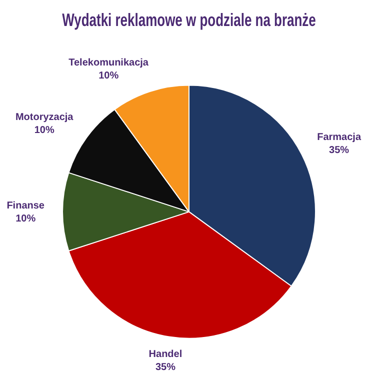 This screenshot has width=378, height=378. What do you see at coordinates (165, 354) in the screenshot?
I see `slice-label: Handel` at bounding box center [165, 354].